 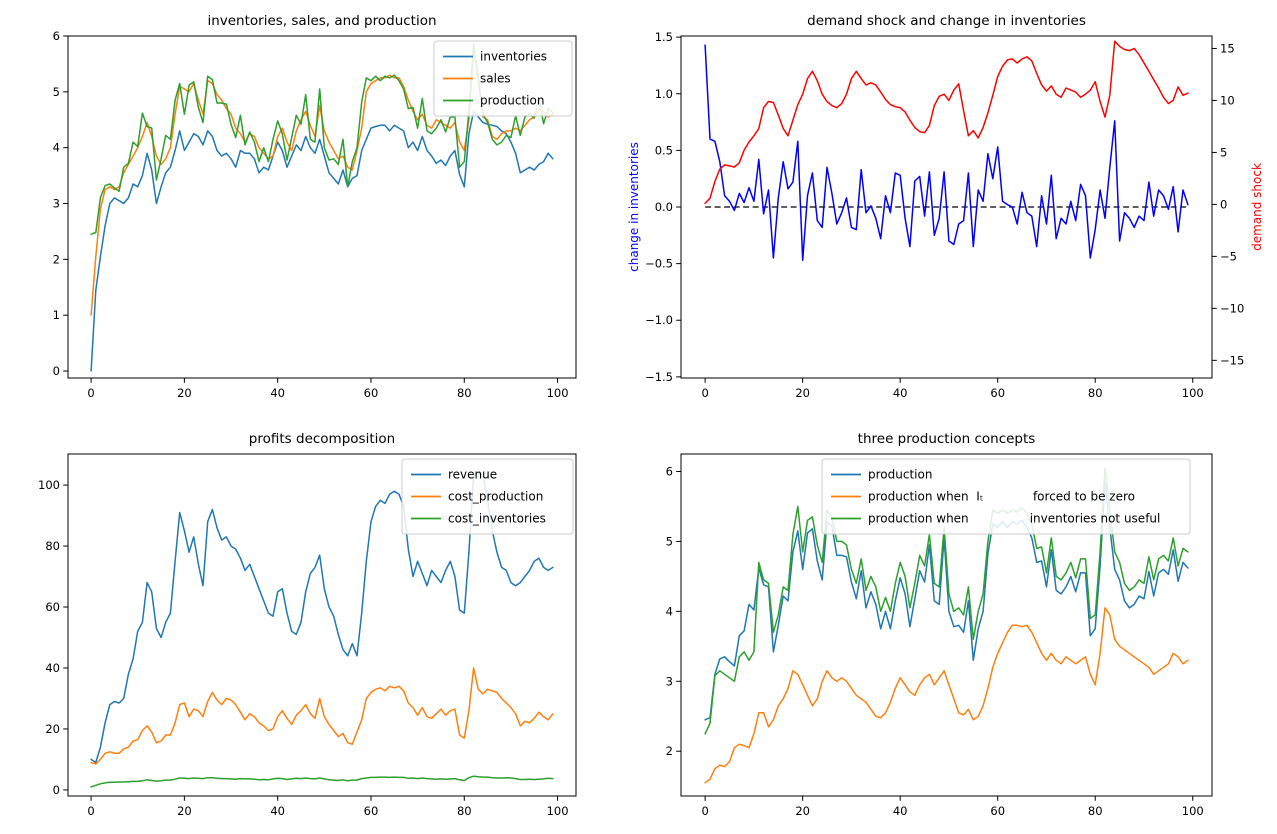 I want to click on y-tick-label: −10, so click(x=1232, y=308).